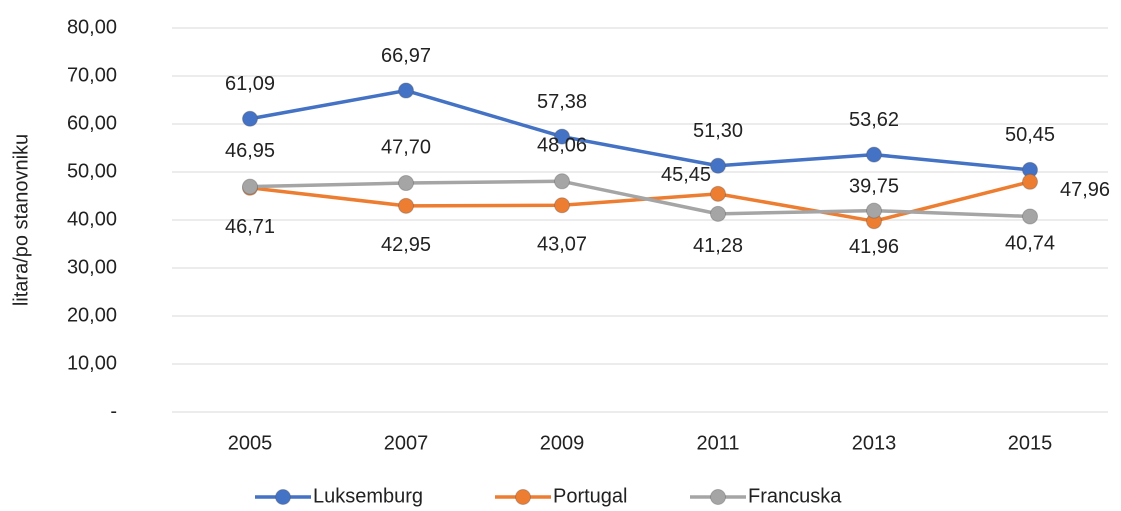 The width and height of the screenshot is (1121, 511). I want to click on data-label: 46,95, so click(250, 151).